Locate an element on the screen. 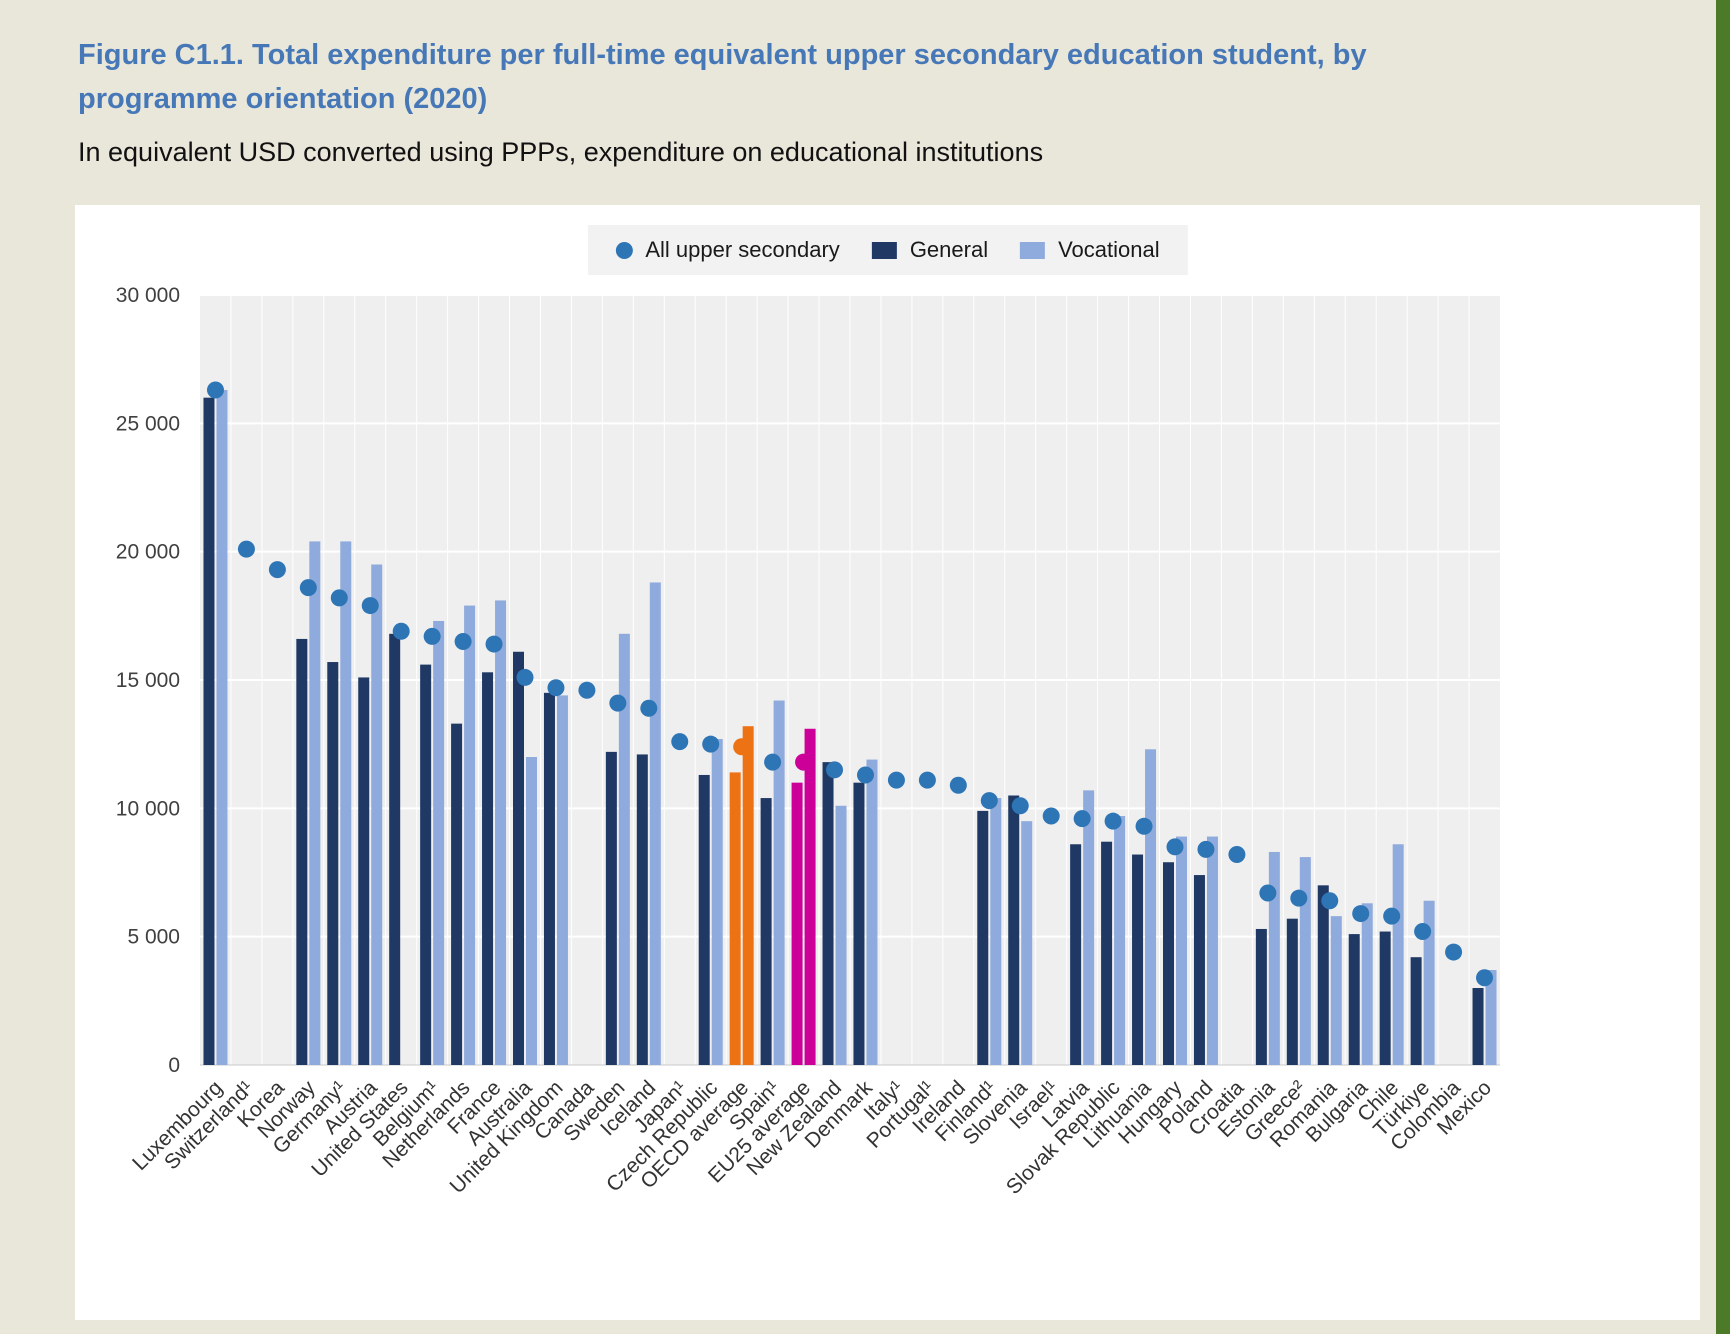 This screenshot has height=1334, width=1730. y-tick-label: 25 000 is located at coordinates (148, 423).